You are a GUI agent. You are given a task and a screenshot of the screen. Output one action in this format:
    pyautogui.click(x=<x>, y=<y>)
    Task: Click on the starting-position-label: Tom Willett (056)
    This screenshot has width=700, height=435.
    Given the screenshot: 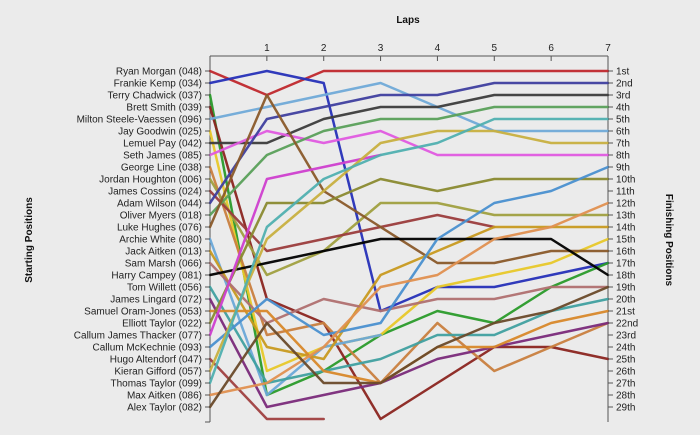 What is the action you would take?
    pyautogui.click(x=164, y=288)
    